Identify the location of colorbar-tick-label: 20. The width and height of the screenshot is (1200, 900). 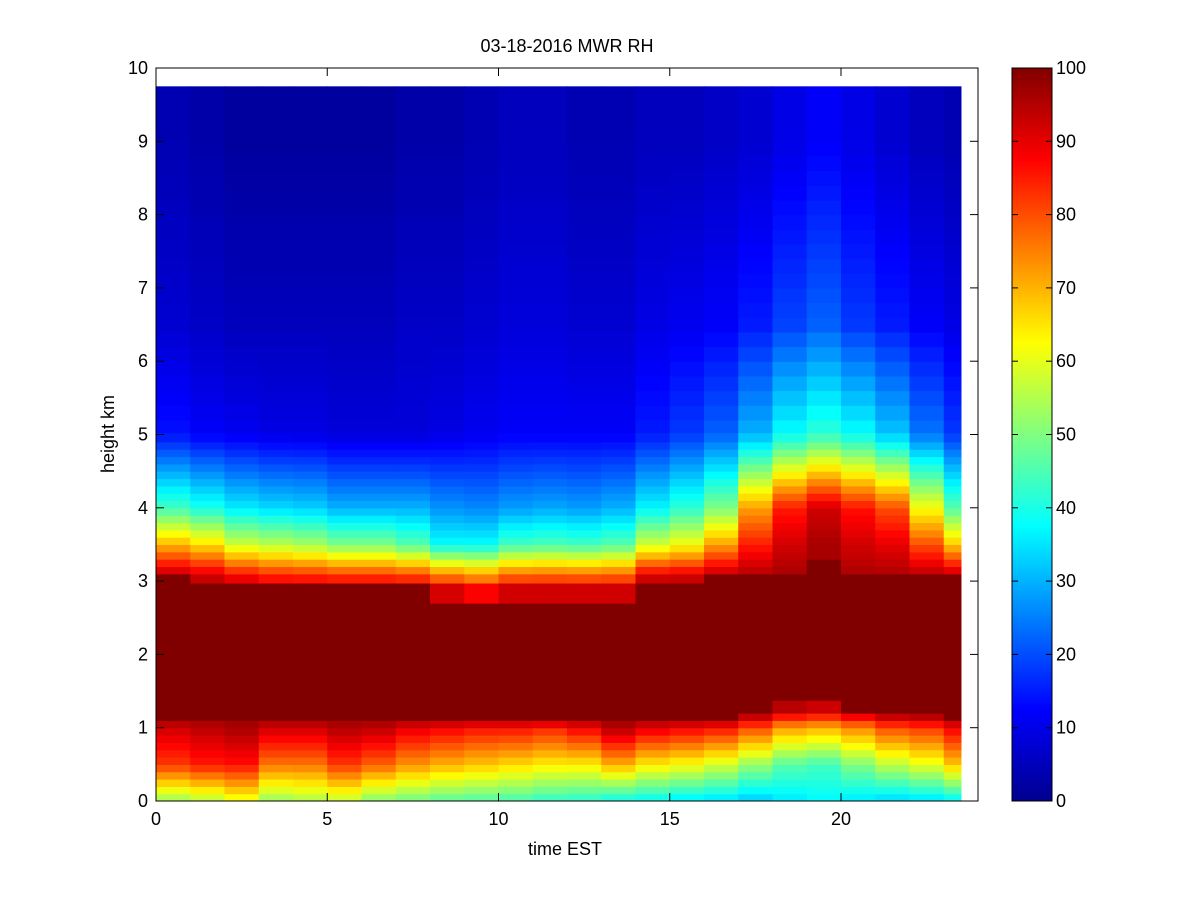
(1066, 654).